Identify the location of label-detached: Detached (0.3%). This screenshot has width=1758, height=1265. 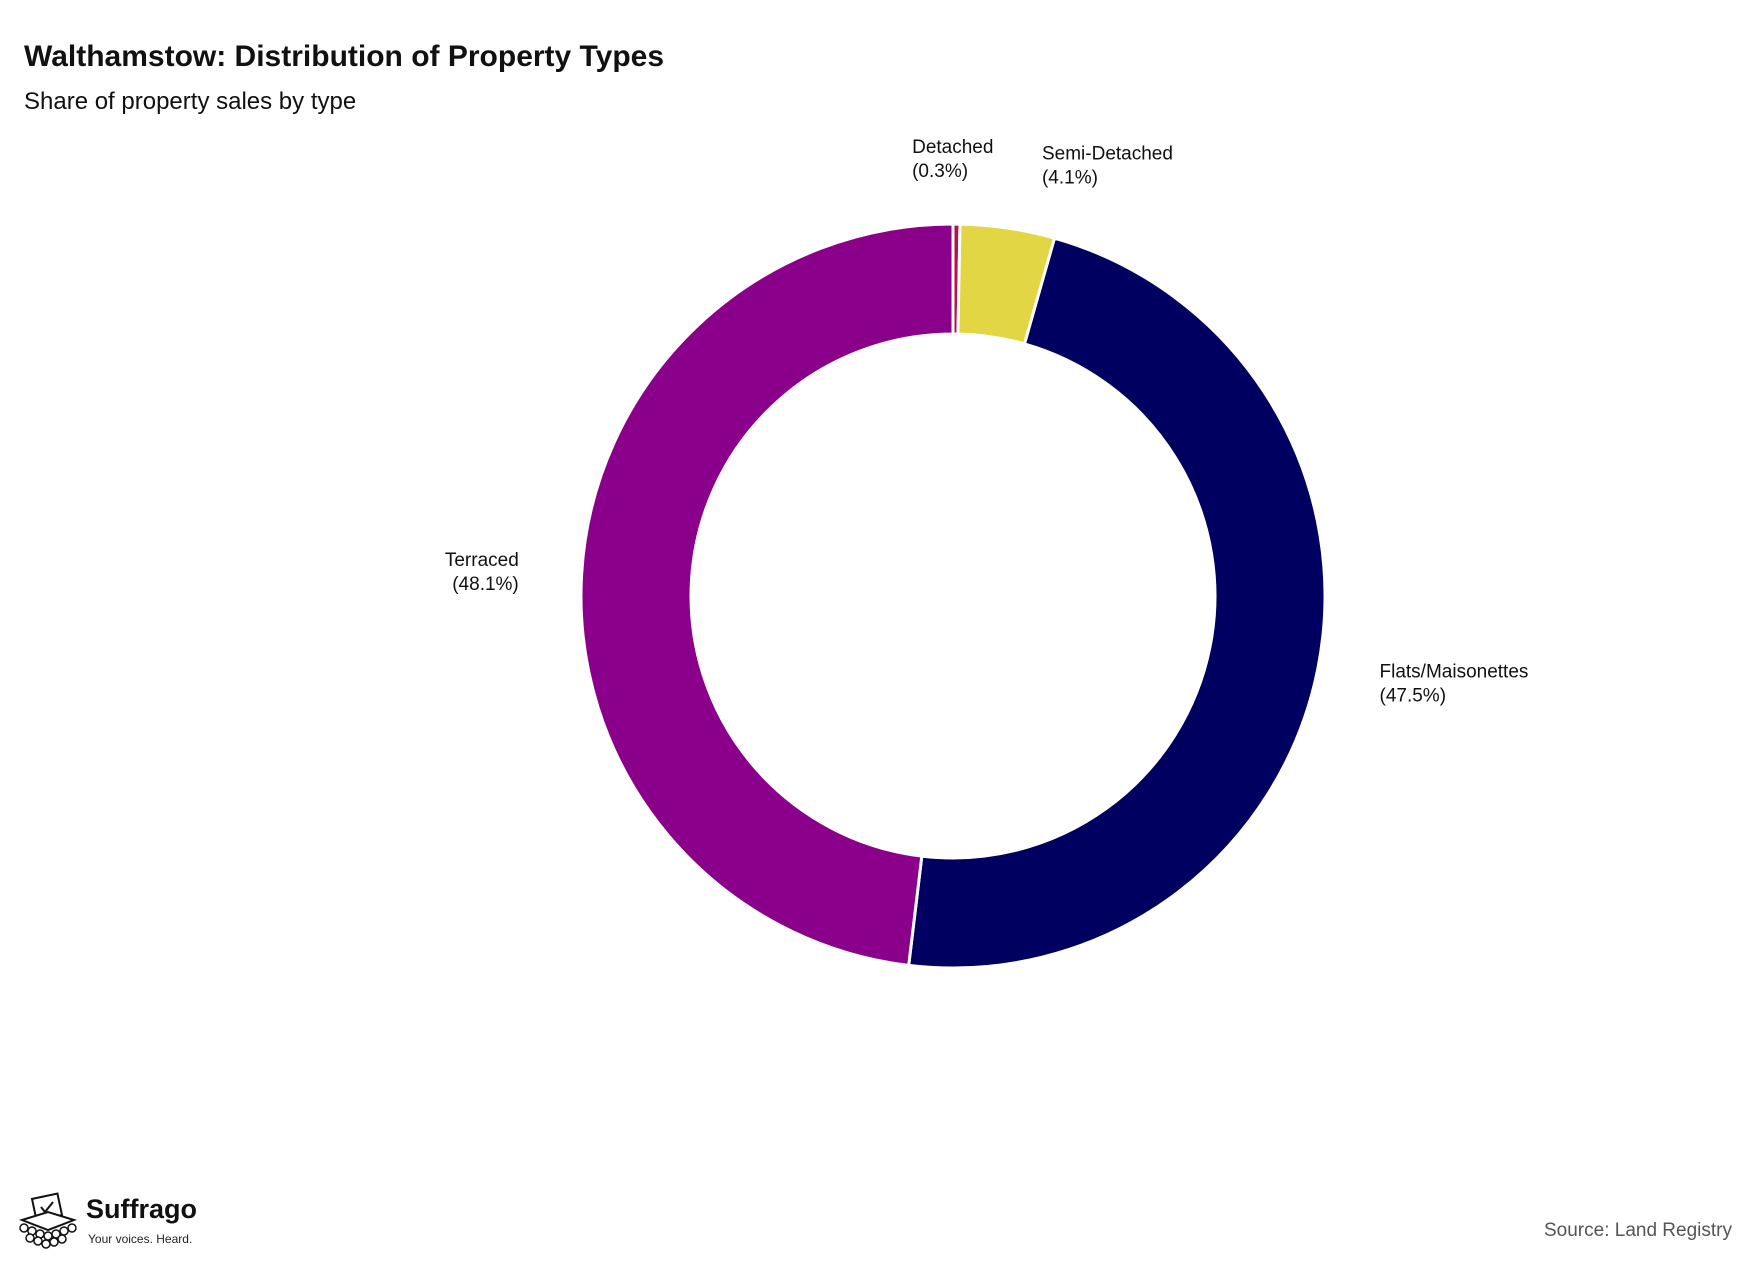
(952, 159).